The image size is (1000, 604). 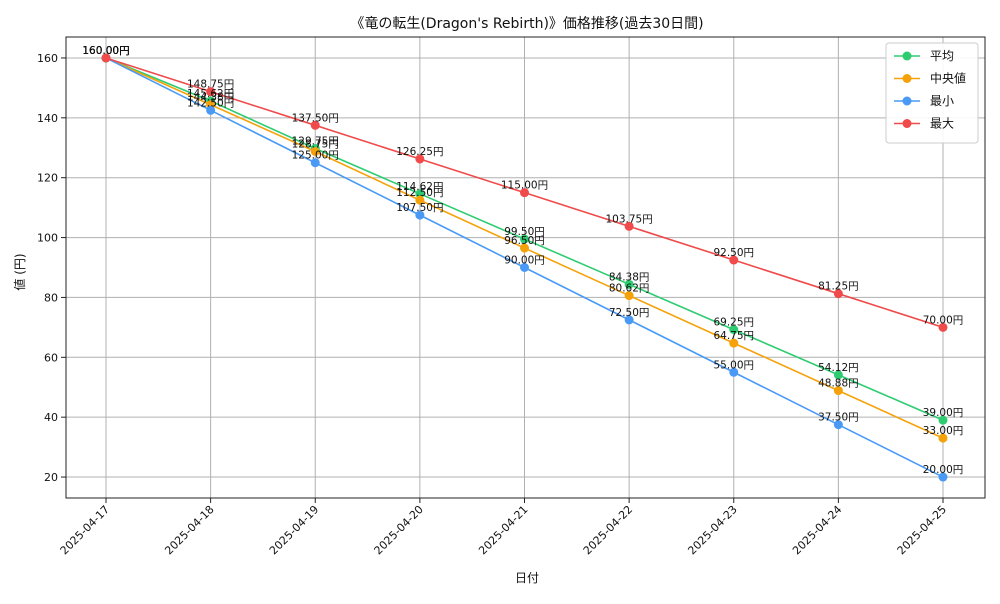 I want to click on x-tick-label: 2025-04-21, so click(x=503, y=530).